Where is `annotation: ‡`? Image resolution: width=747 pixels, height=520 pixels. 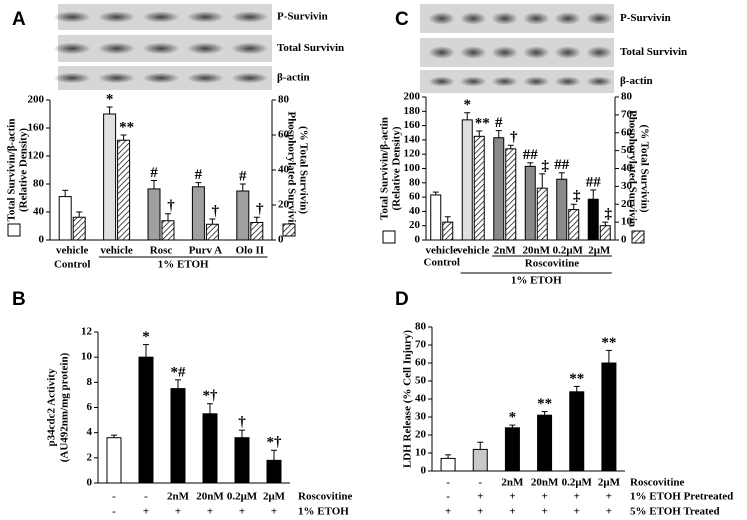 annotation: ‡ is located at coordinates (609, 215).